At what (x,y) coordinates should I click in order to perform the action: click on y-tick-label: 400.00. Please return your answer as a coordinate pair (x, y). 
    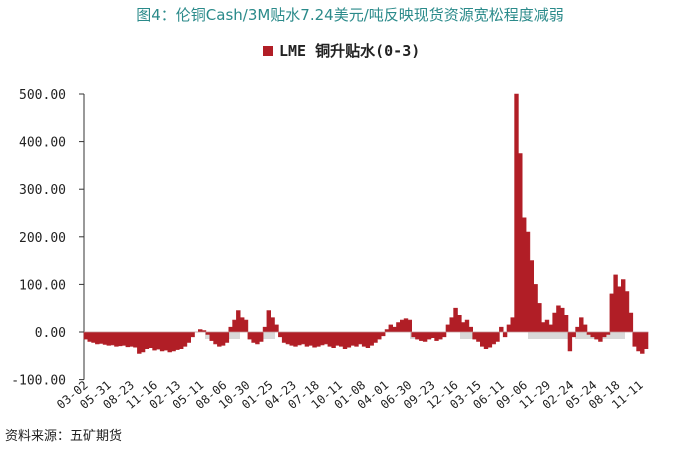
    Looking at the image, I should click on (42, 143).